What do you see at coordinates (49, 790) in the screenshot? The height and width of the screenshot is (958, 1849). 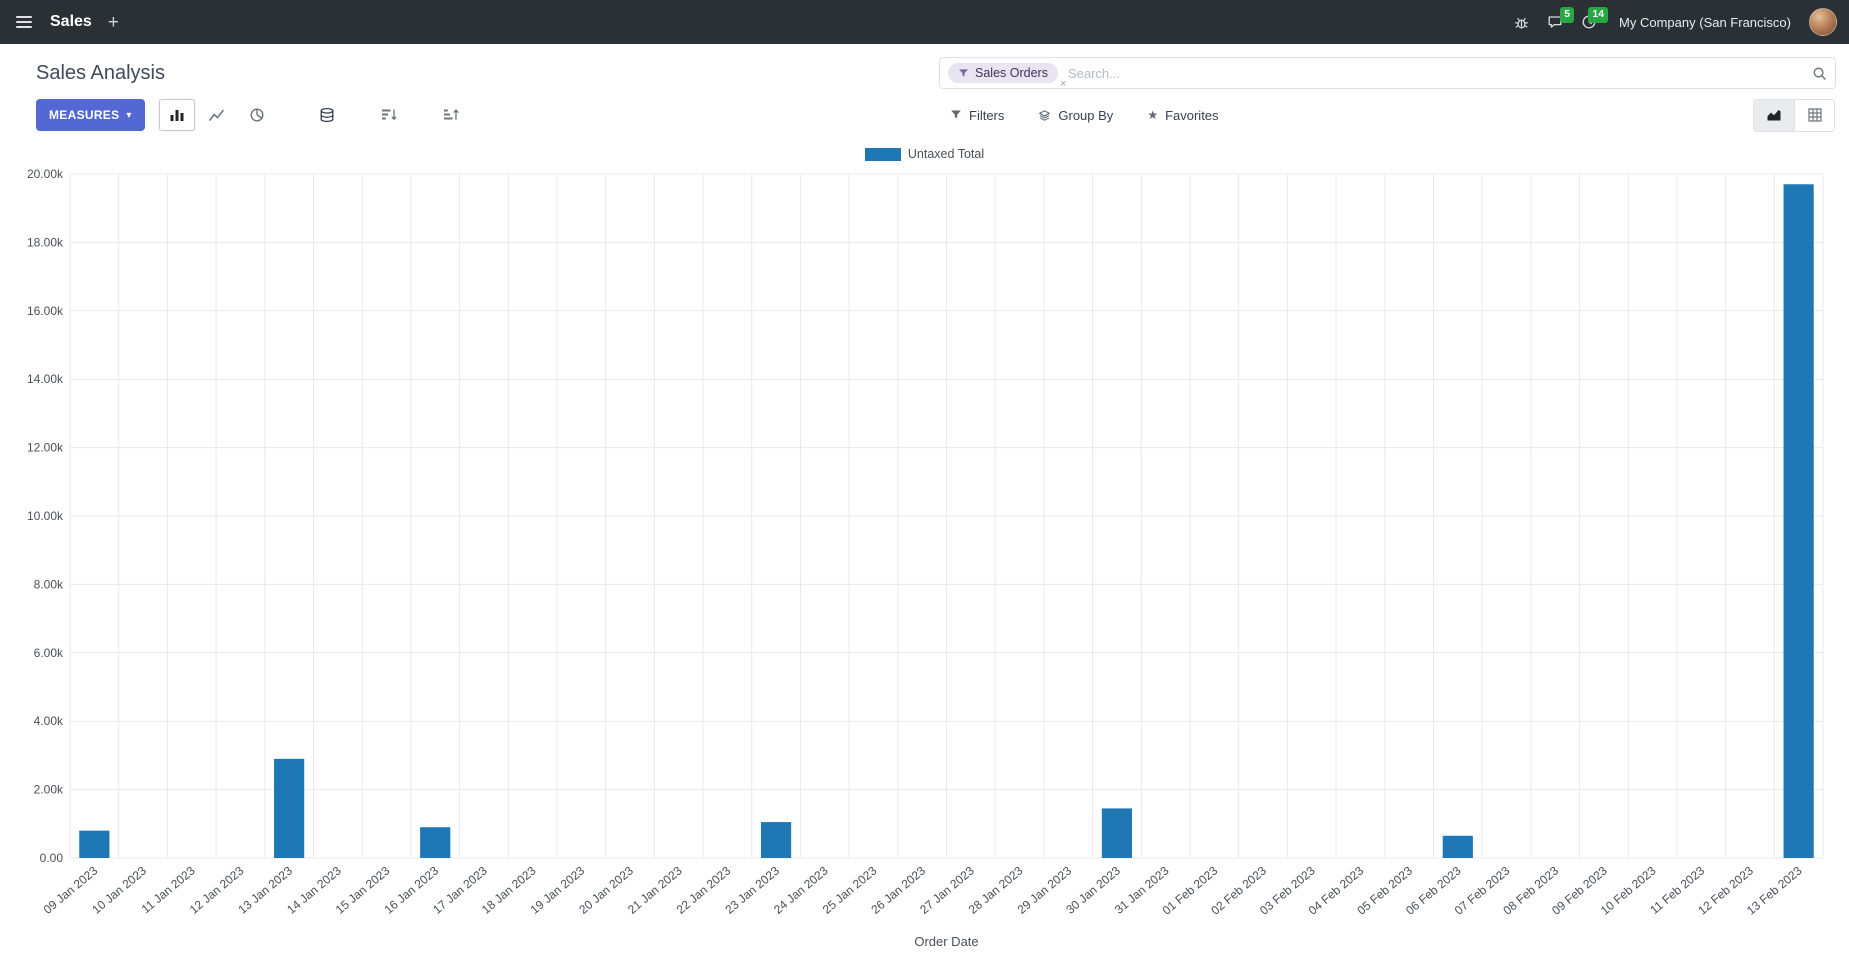 I see `svg-text: 2.00k` at bounding box center [49, 790].